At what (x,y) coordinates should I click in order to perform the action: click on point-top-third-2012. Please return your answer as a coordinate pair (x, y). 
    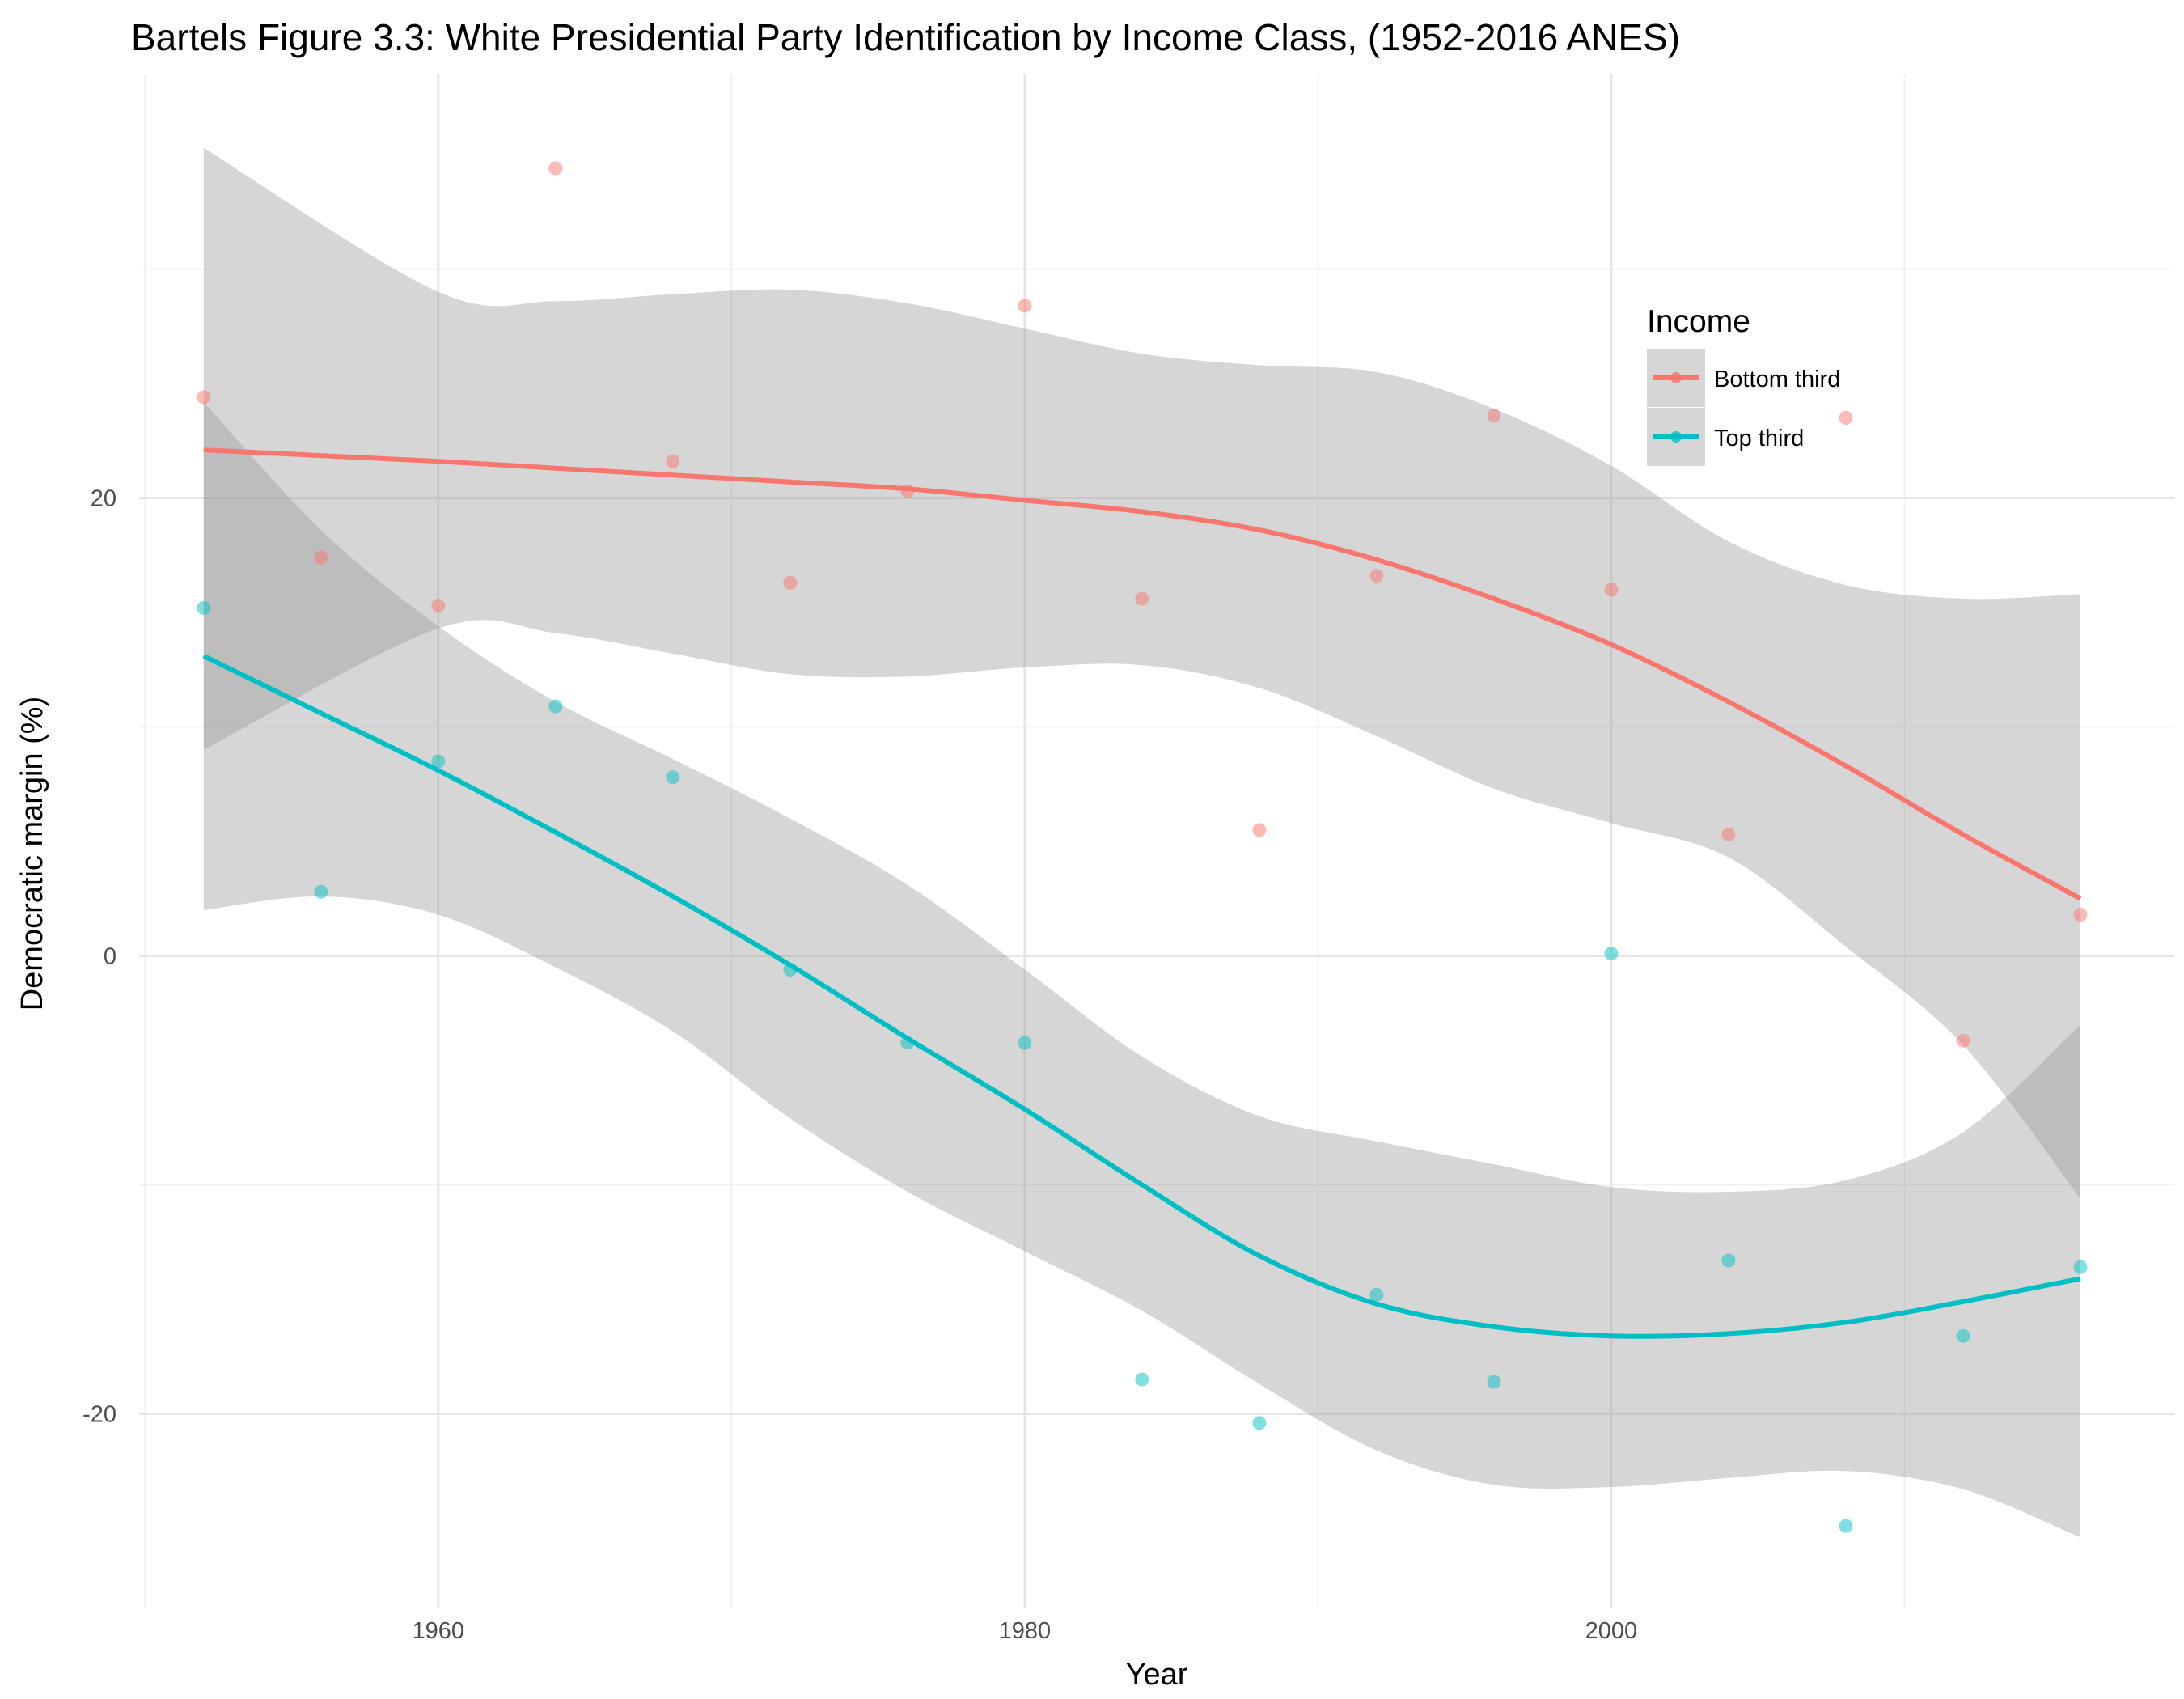
    Looking at the image, I should click on (1963, 1335).